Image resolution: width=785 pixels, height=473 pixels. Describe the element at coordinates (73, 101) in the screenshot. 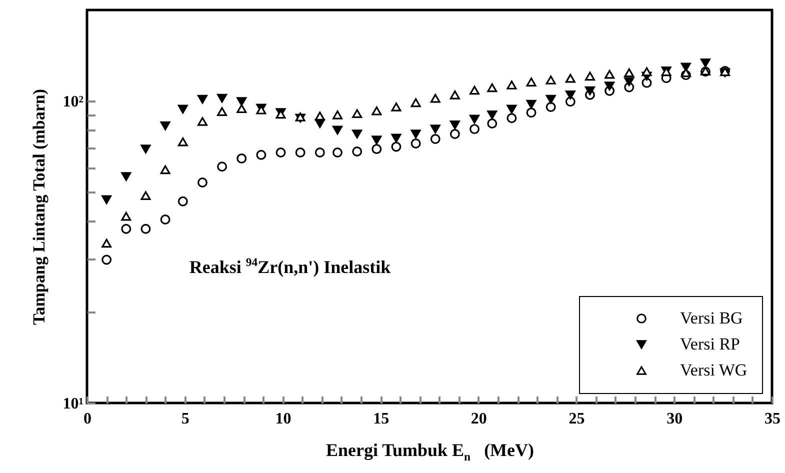

I see `y-tick-label: 10²` at that location.